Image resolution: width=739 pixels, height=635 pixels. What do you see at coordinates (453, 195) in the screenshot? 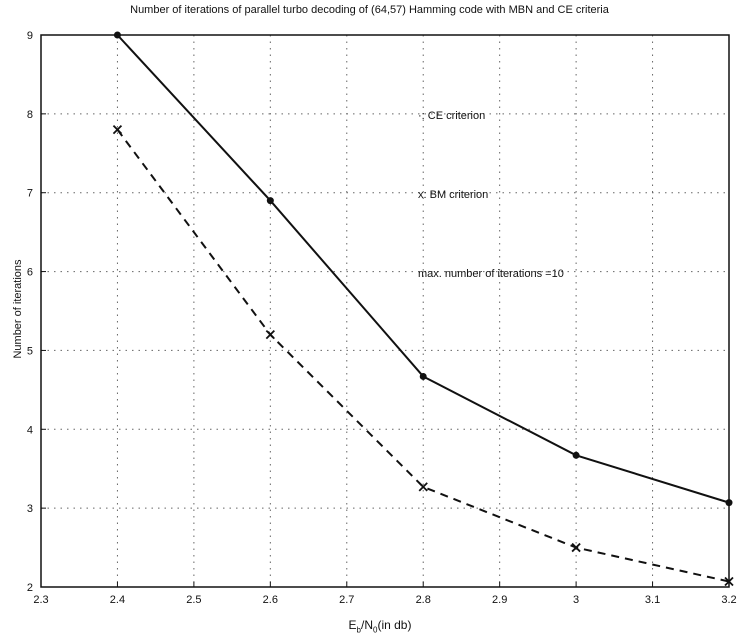
I see `annotation-bm-criterion: x: BM criterion` at bounding box center [453, 195].